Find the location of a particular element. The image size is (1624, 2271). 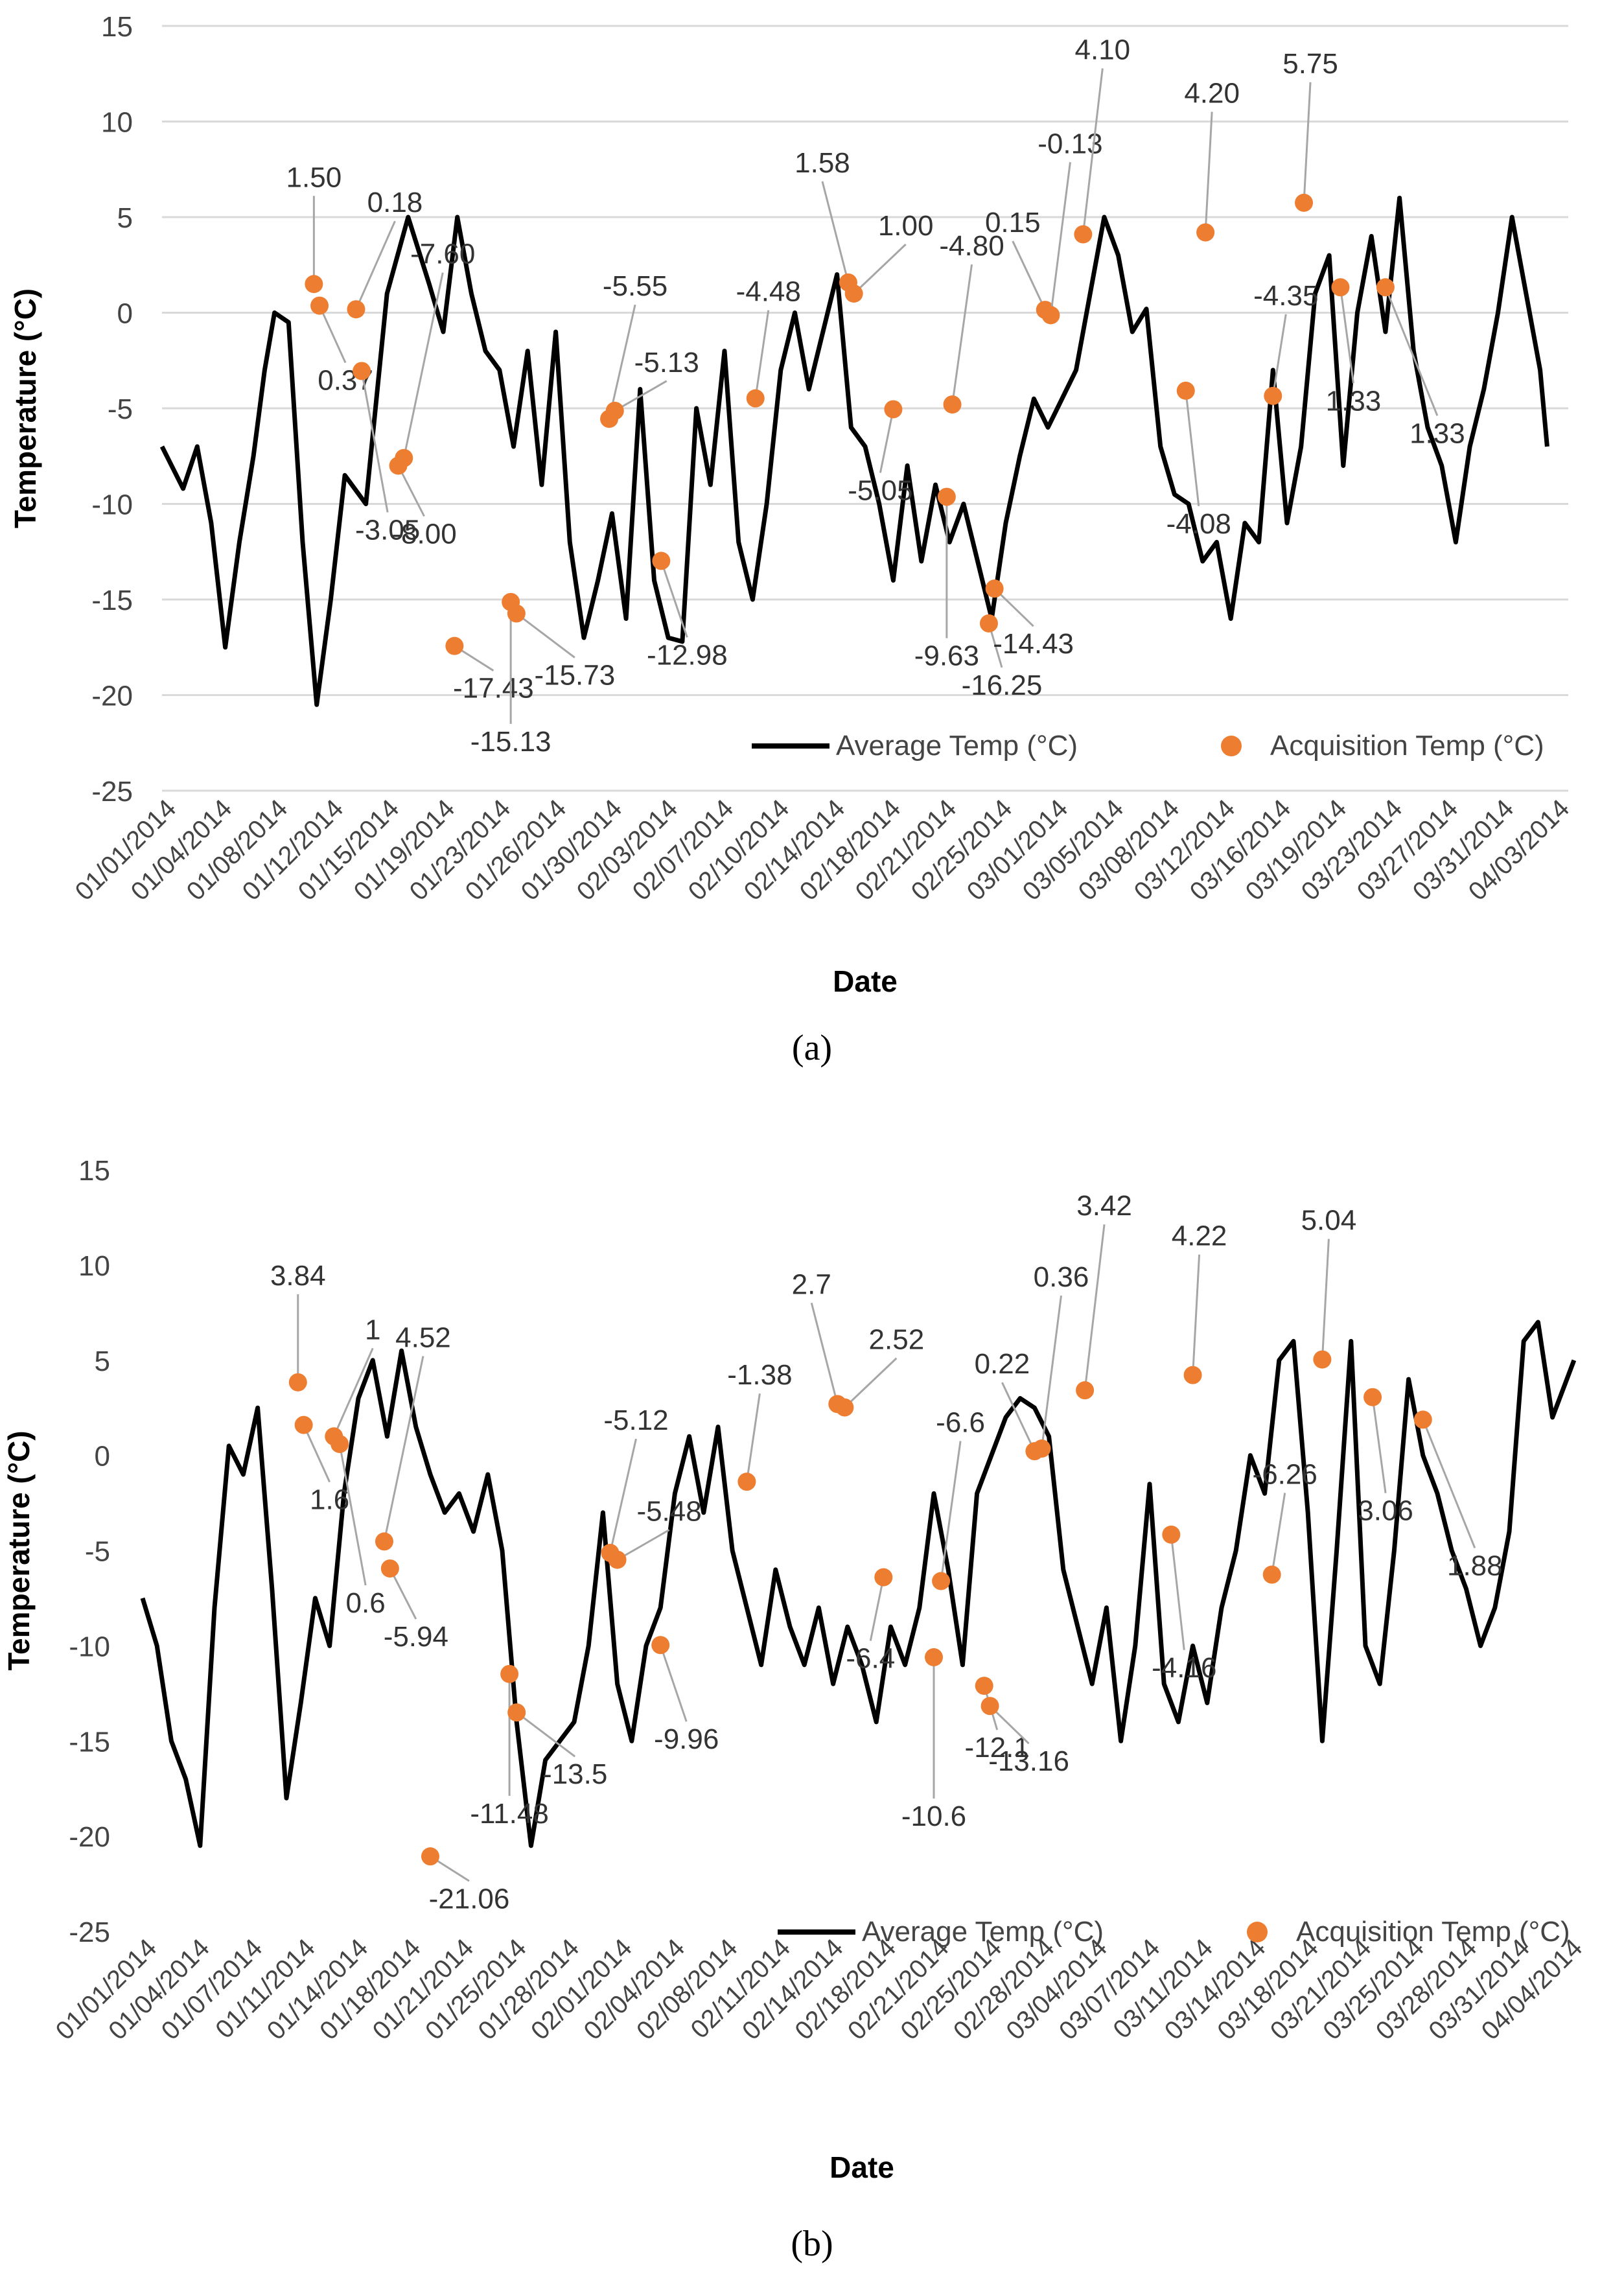

data-label: 4.22 is located at coordinates (1199, 1236).